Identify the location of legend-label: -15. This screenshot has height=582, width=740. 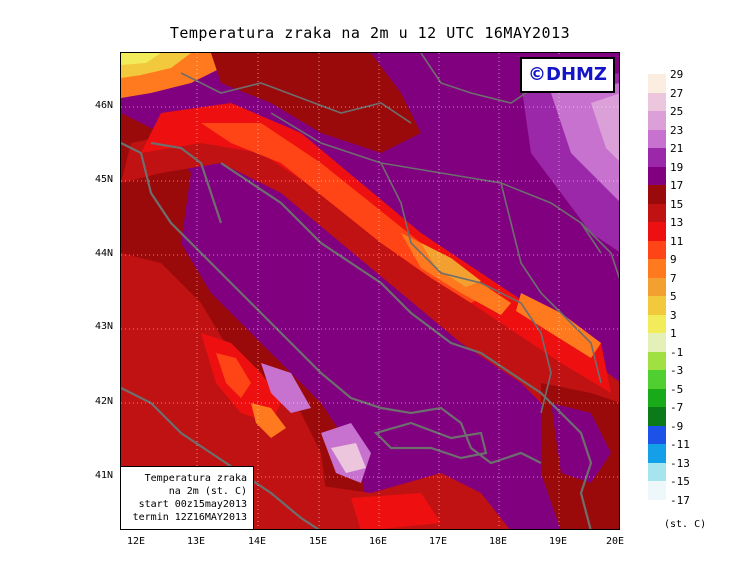
(680, 481).